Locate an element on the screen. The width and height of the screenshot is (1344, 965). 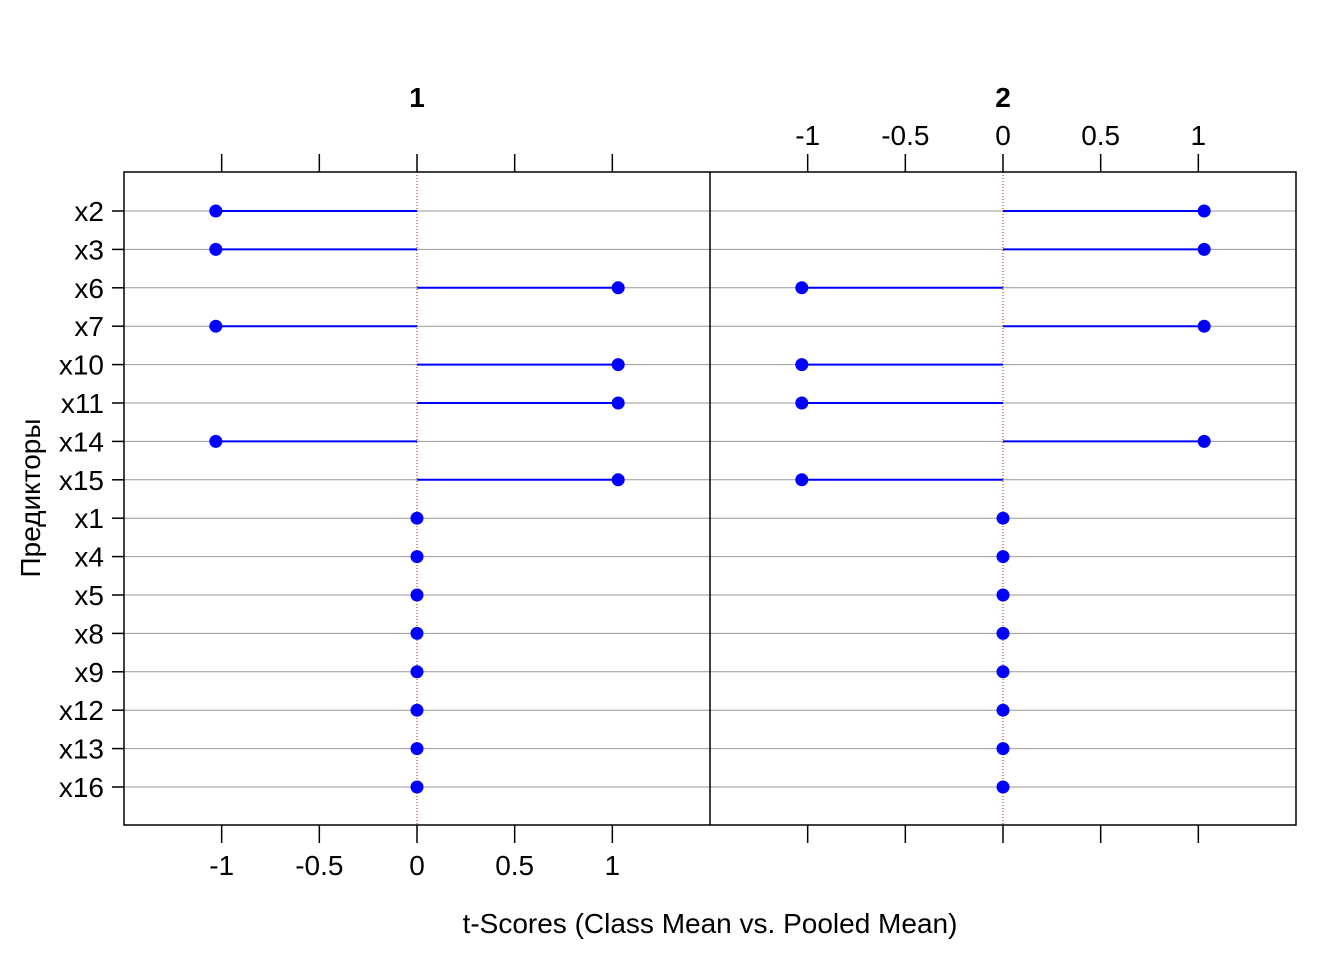
y-tick-label: x13 is located at coordinates (81, 749).